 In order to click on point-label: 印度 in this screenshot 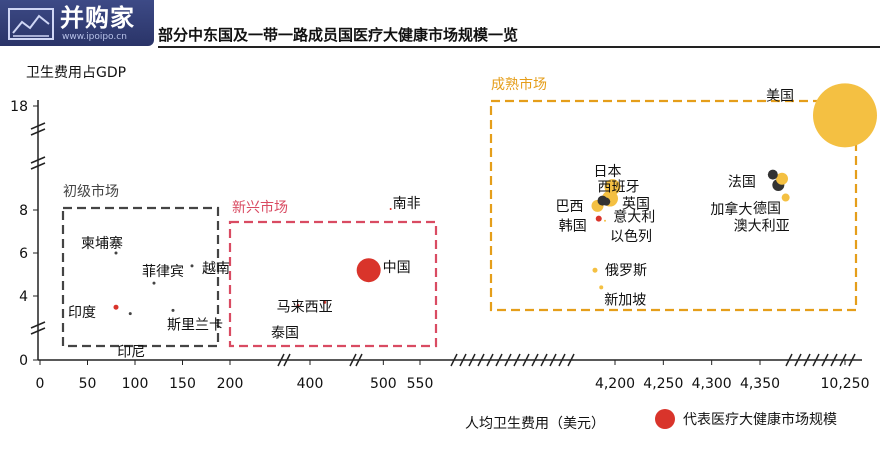, I will do `click(82, 313)`.